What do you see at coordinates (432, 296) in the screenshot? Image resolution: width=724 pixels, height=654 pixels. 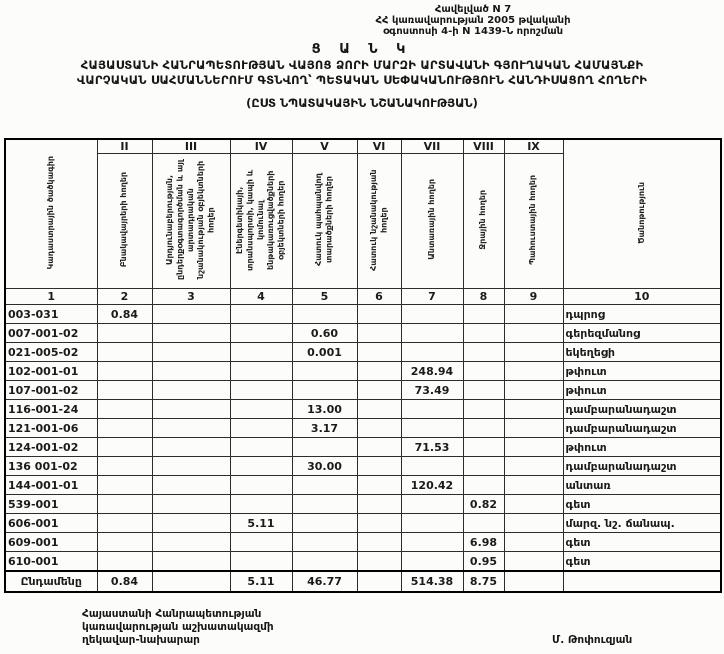 I see `col-number: 7` at bounding box center [432, 296].